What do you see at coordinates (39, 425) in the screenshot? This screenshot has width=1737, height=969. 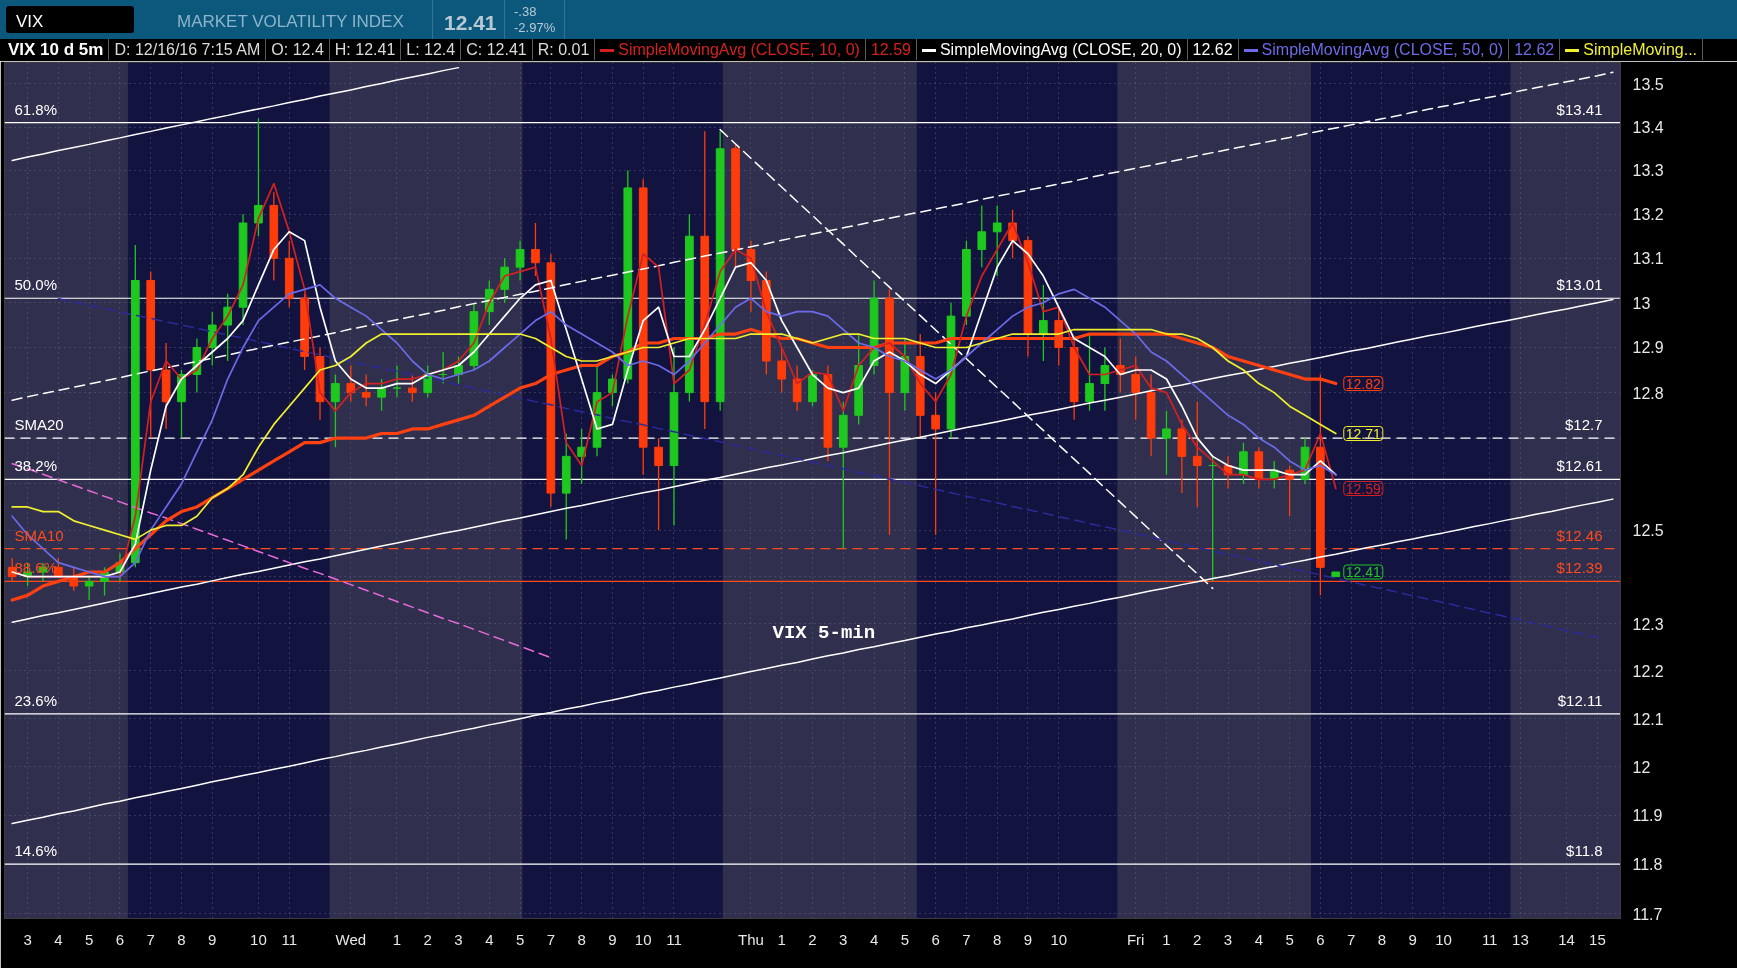 I see `annotation: SMA20` at bounding box center [39, 425].